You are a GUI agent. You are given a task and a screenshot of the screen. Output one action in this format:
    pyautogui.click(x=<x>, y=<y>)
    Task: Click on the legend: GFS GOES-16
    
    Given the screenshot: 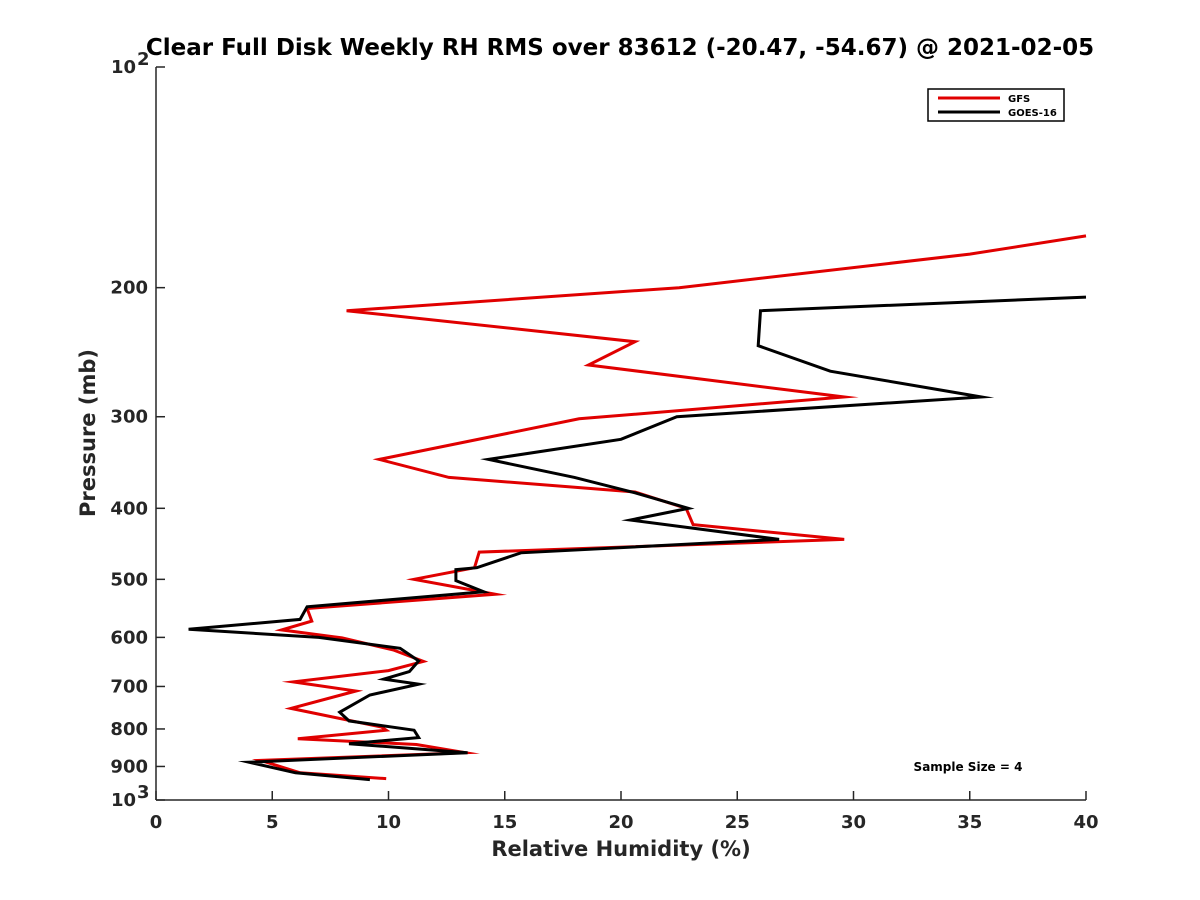 What is the action you would take?
    pyautogui.click(x=996, y=105)
    